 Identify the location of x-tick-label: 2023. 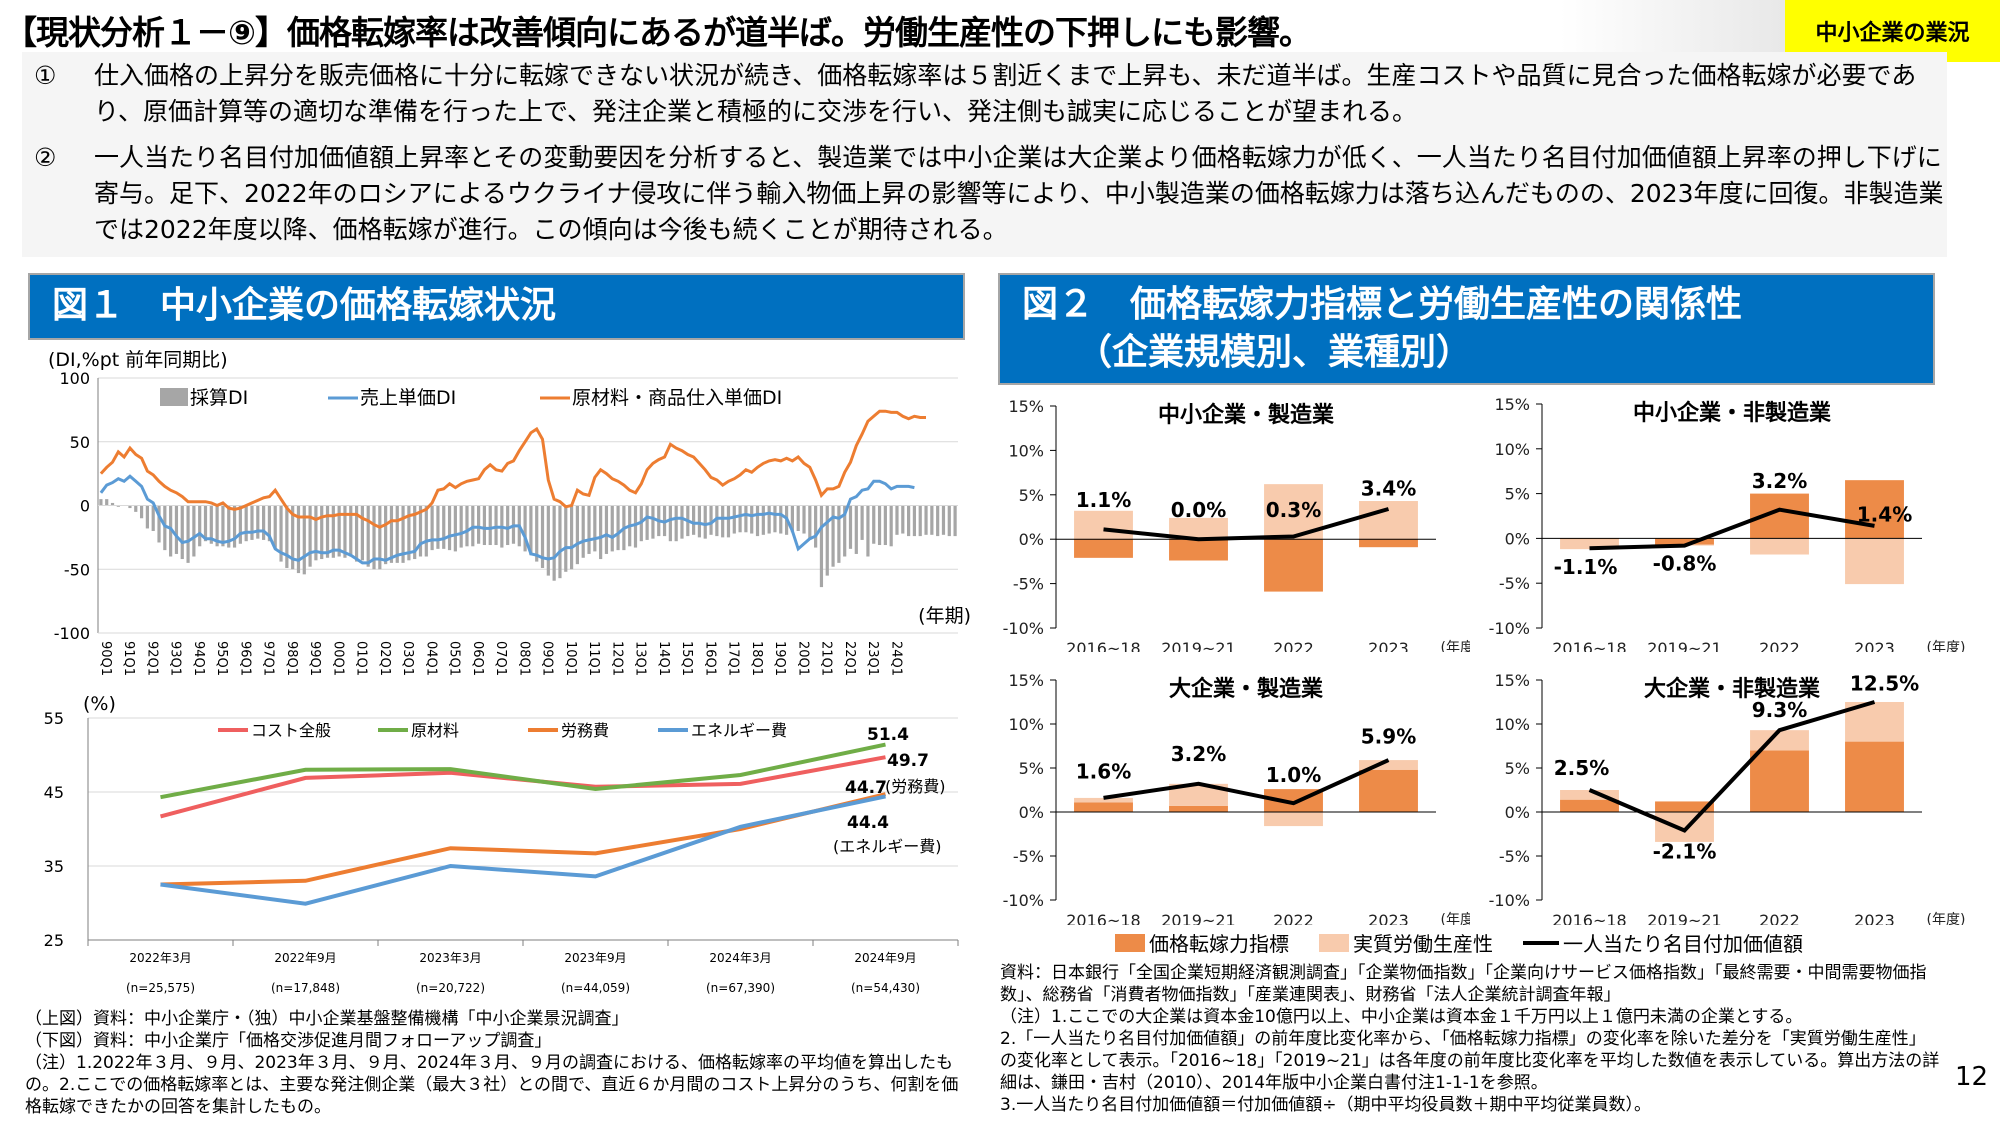
(1874, 918).